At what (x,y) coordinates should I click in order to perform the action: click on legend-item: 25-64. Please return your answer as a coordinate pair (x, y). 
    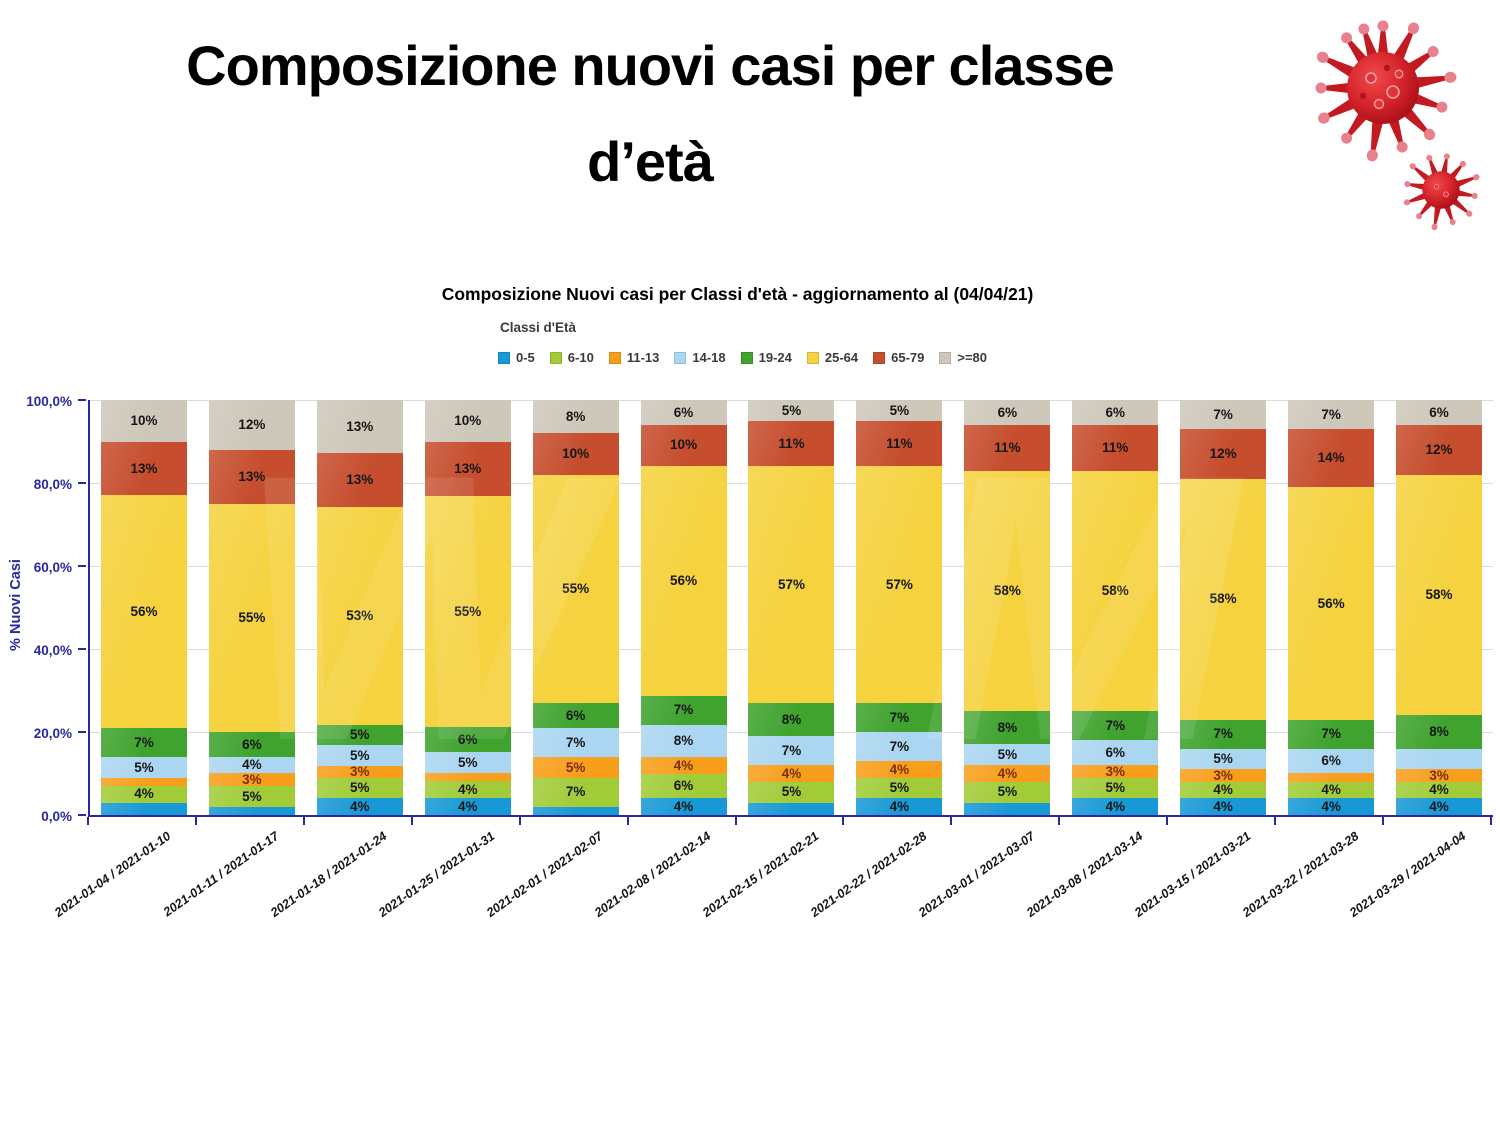
    Looking at the image, I should click on (832, 357).